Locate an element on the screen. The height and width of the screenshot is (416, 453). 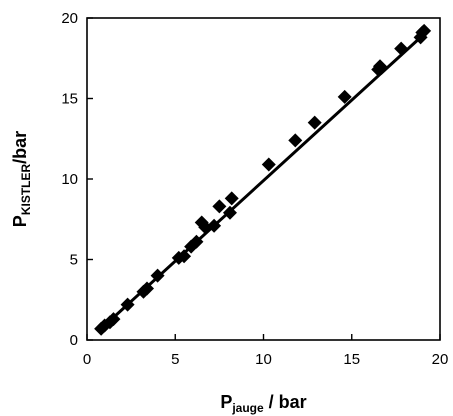
y-tick-label: 0 is located at coordinates (74, 340).